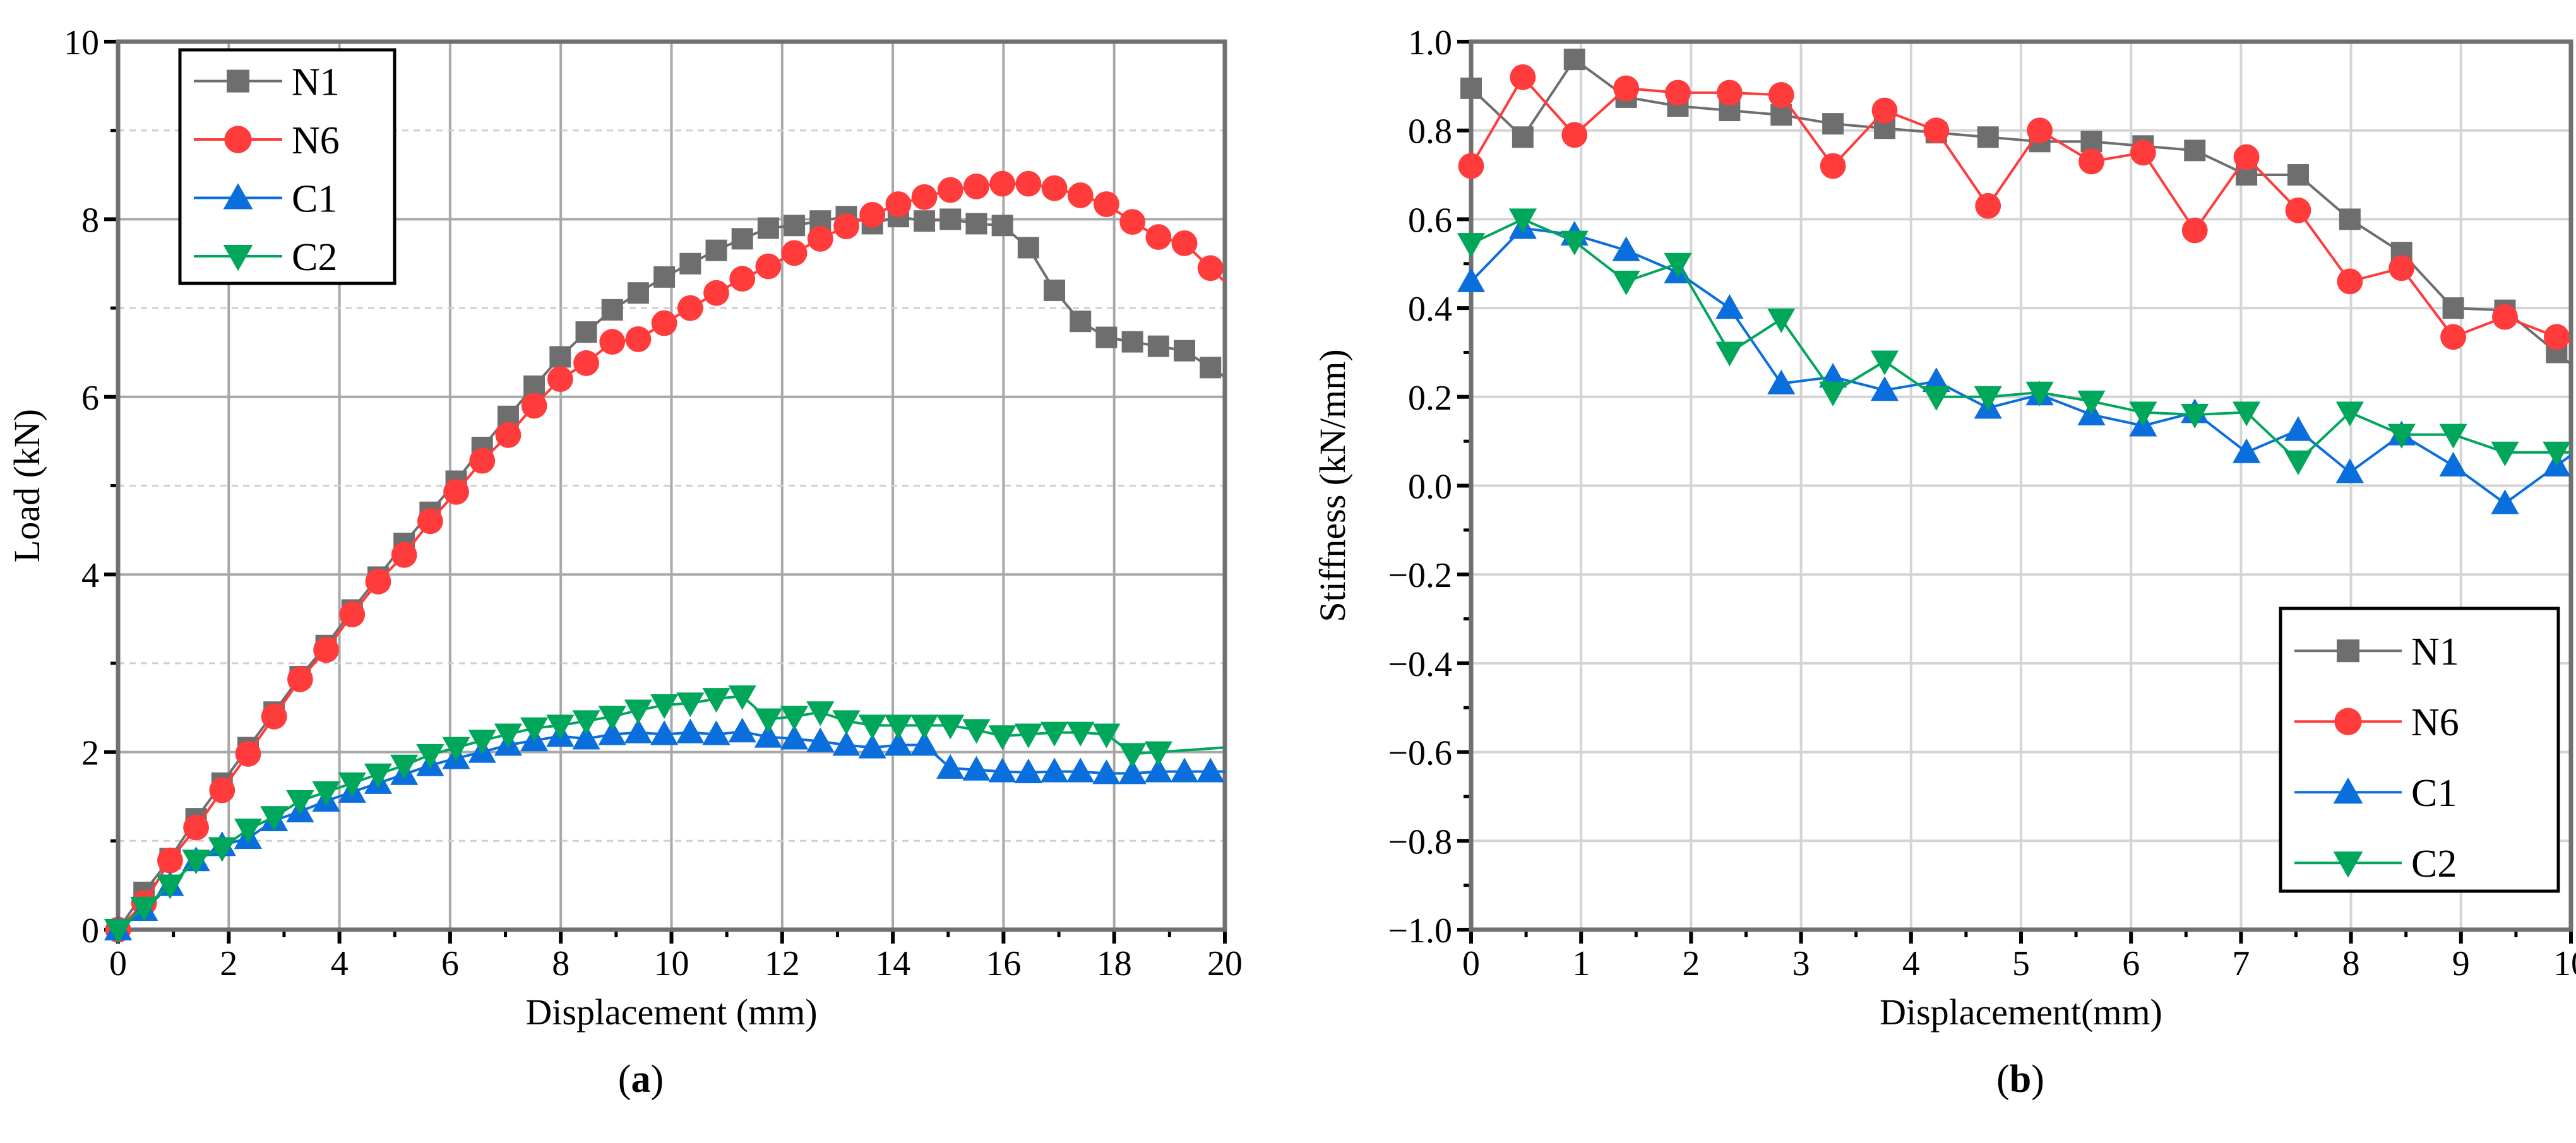 The image size is (2576, 1143). Describe the element at coordinates (671, 963) in the screenshot. I see `tick-label-x: 10` at that location.